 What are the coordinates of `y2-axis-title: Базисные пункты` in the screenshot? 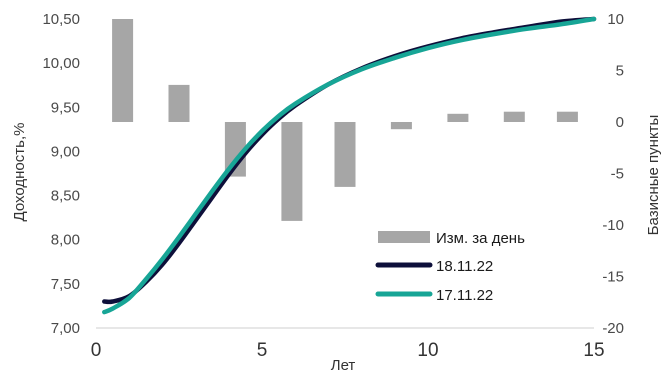 It's located at (653, 175).